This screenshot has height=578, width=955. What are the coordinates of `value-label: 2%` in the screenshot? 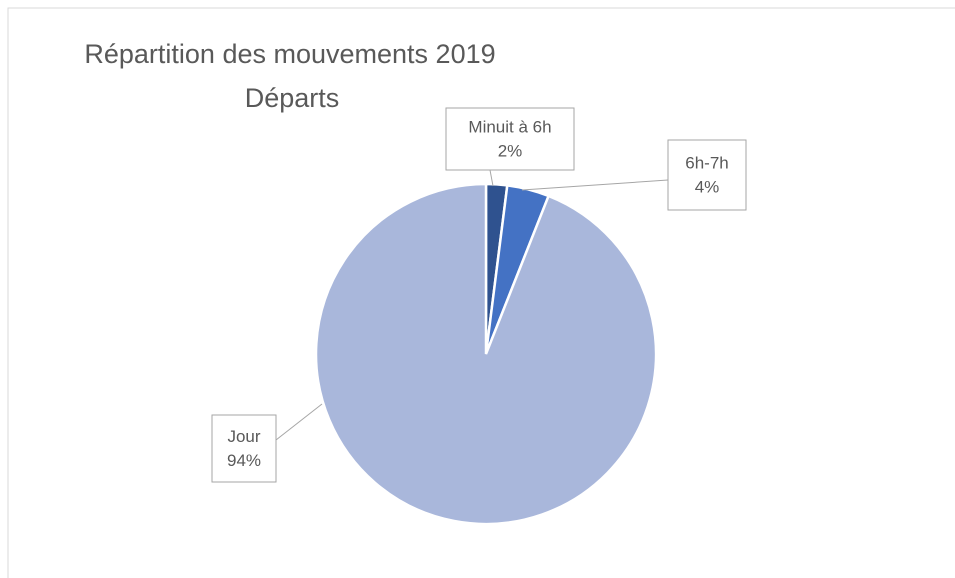 It's located at (510, 150).